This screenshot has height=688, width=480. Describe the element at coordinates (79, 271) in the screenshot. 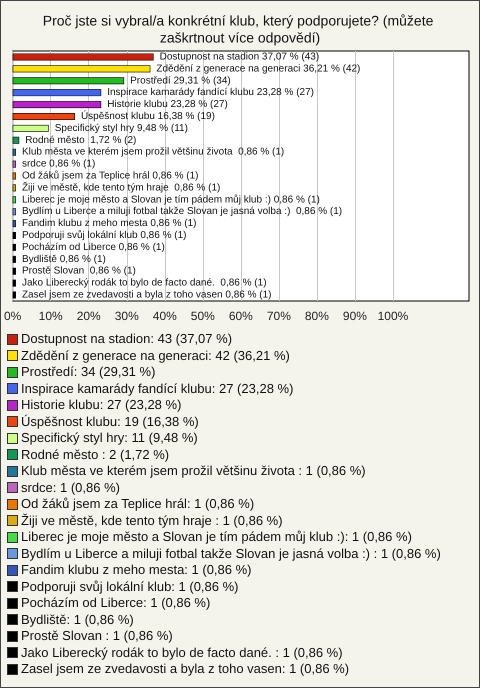

I see `data-label: Prostě Slovan 0,86 % (1)` at that location.